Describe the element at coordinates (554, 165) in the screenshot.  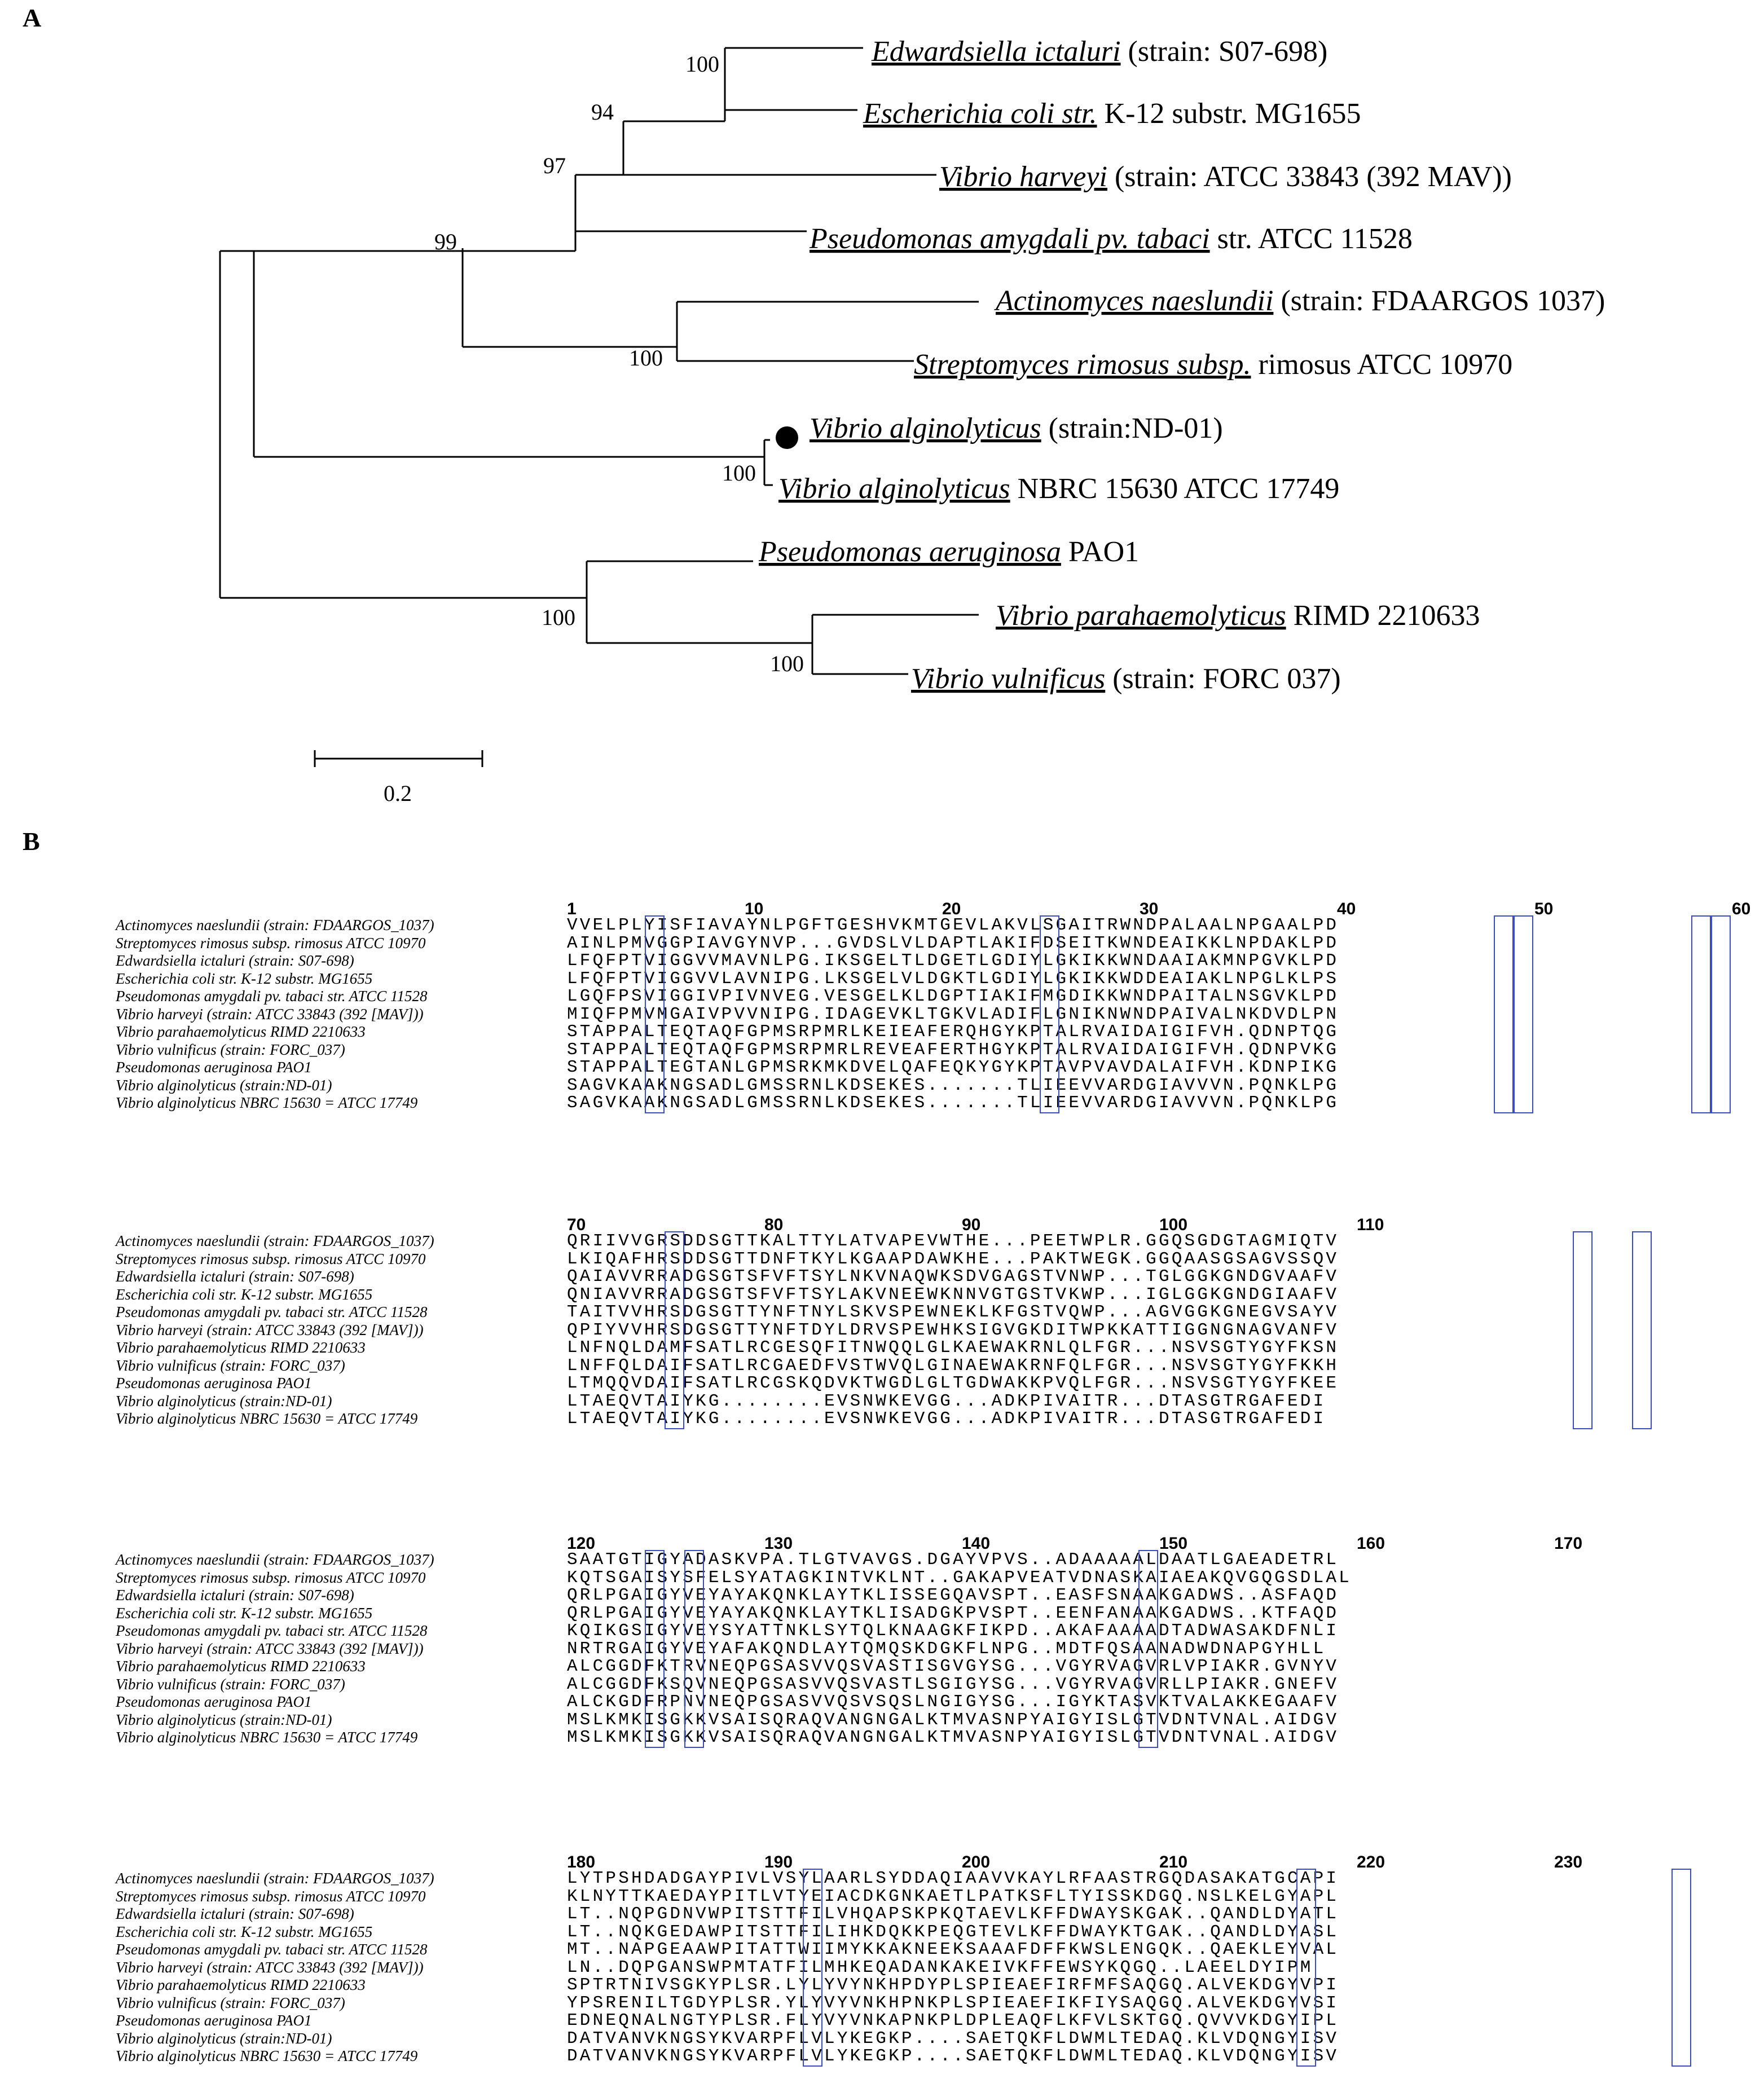
I see `bootstrap-label: 97` at that location.